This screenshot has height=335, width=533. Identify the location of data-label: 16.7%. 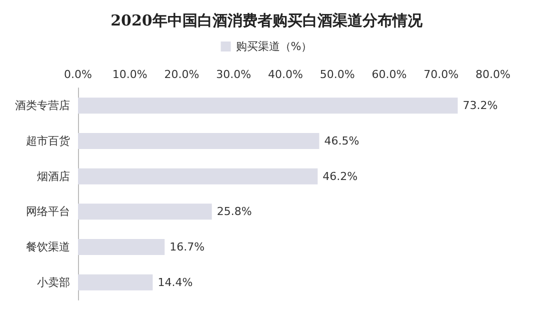
(187, 247).